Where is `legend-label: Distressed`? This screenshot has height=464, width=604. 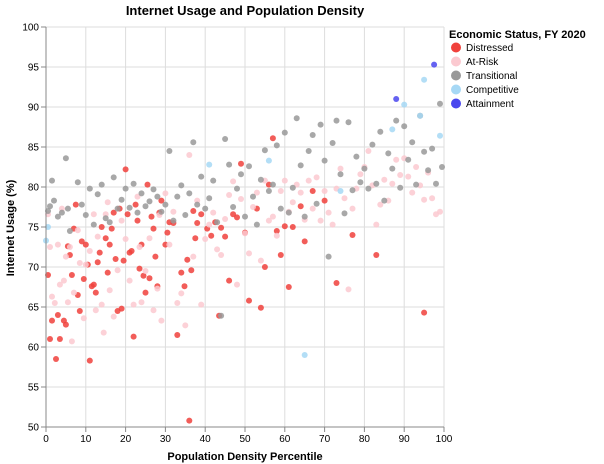 legend-label: Distressed is located at coordinates (489, 48).